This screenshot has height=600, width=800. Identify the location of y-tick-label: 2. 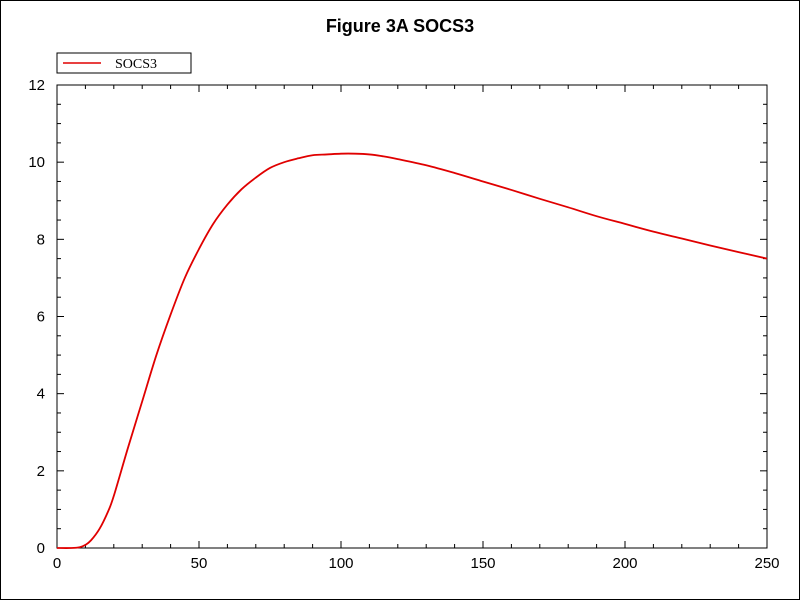
(41, 471).